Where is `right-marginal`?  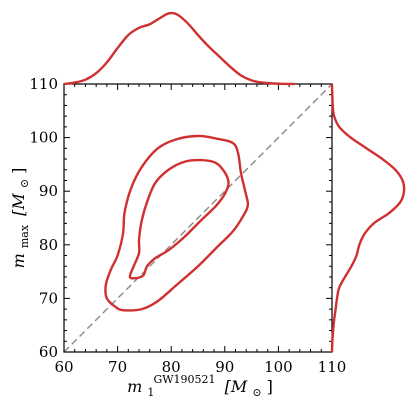
right-marginal is located at coordinates (368, 218).